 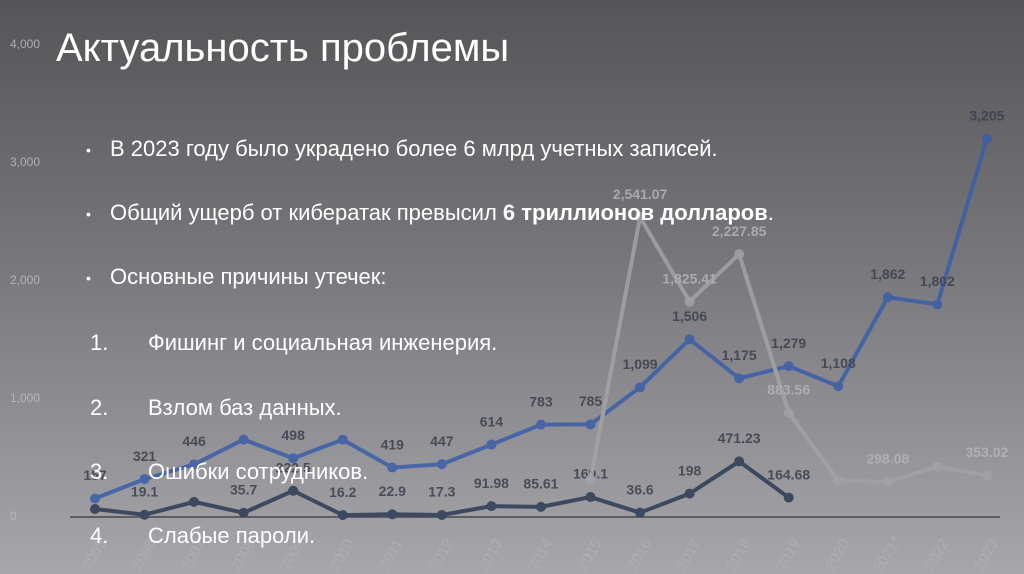 What do you see at coordinates (25, 44) in the screenshot?
I see `y-tick-label: 4,000` at bounding box center [25, 44].